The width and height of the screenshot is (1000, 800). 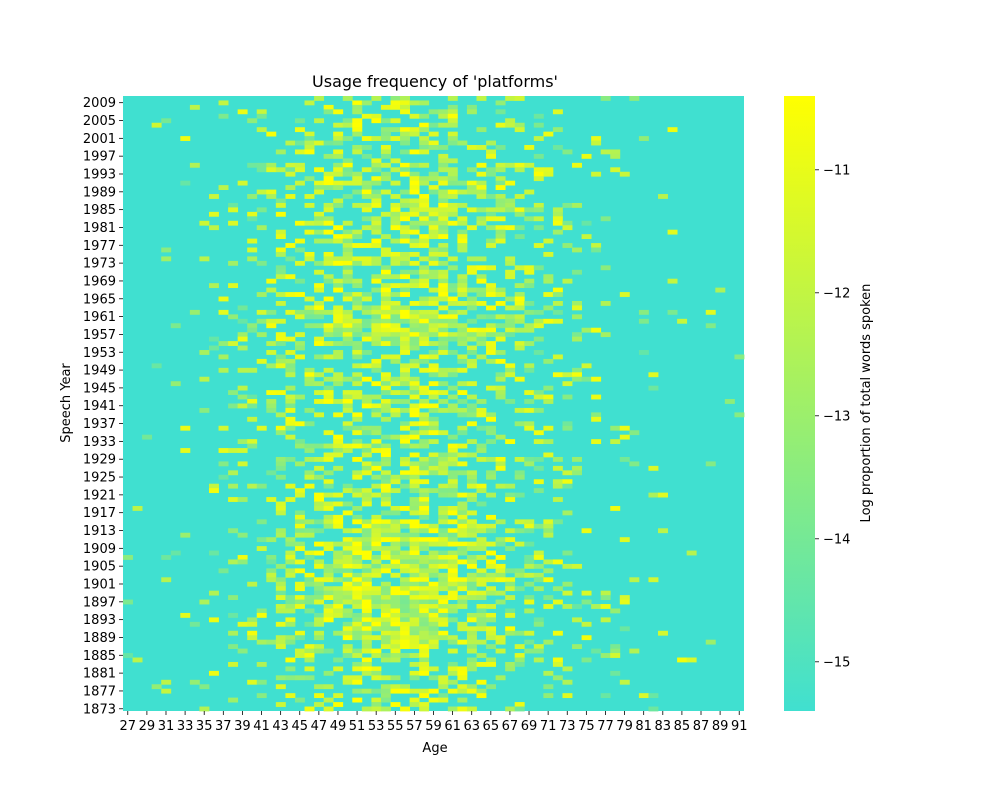 What do you see at coordinates (261, 726) in the screenshot?
I see `x-tick-label: 41` at bounding box center [261, 726].